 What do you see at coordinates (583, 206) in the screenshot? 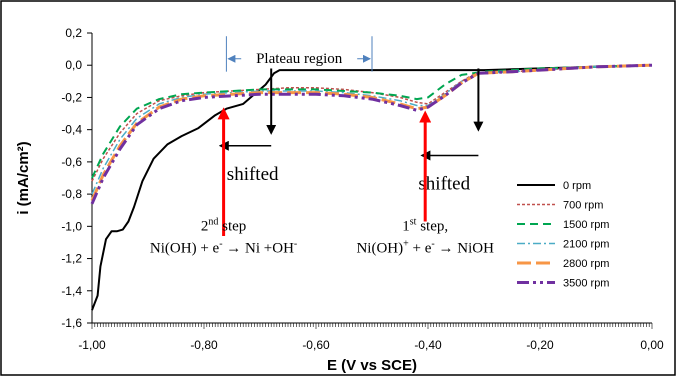
I see `legend-label: 700 rpm` at bounding box center [583, 206].